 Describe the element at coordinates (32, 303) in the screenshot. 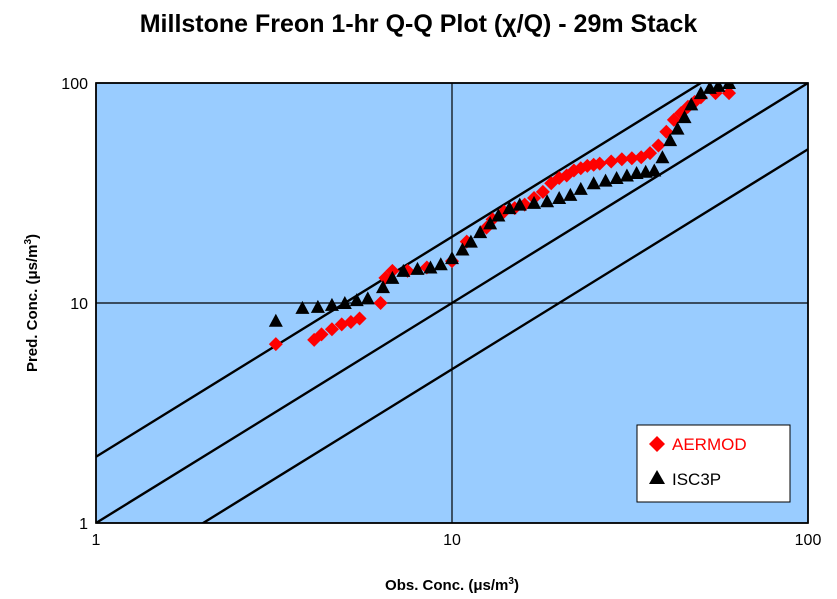

I see `y-axis-label: Pred. Conc. (μs/m3)` at that location.